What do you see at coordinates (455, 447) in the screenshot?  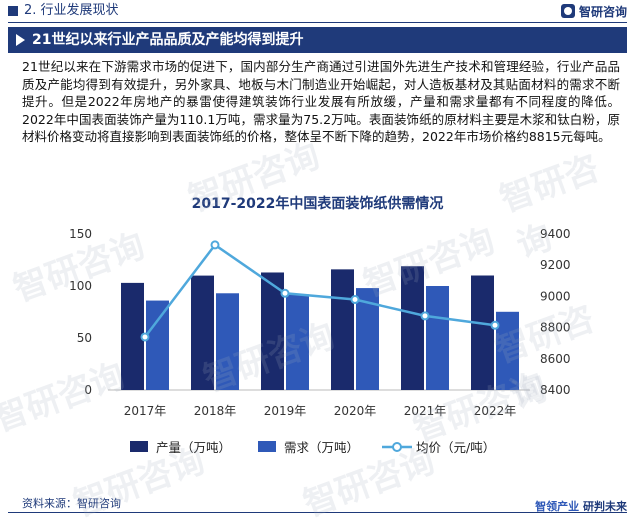 I see `legend-label: 均价（元/吨）` at bounding box center [455, 447].